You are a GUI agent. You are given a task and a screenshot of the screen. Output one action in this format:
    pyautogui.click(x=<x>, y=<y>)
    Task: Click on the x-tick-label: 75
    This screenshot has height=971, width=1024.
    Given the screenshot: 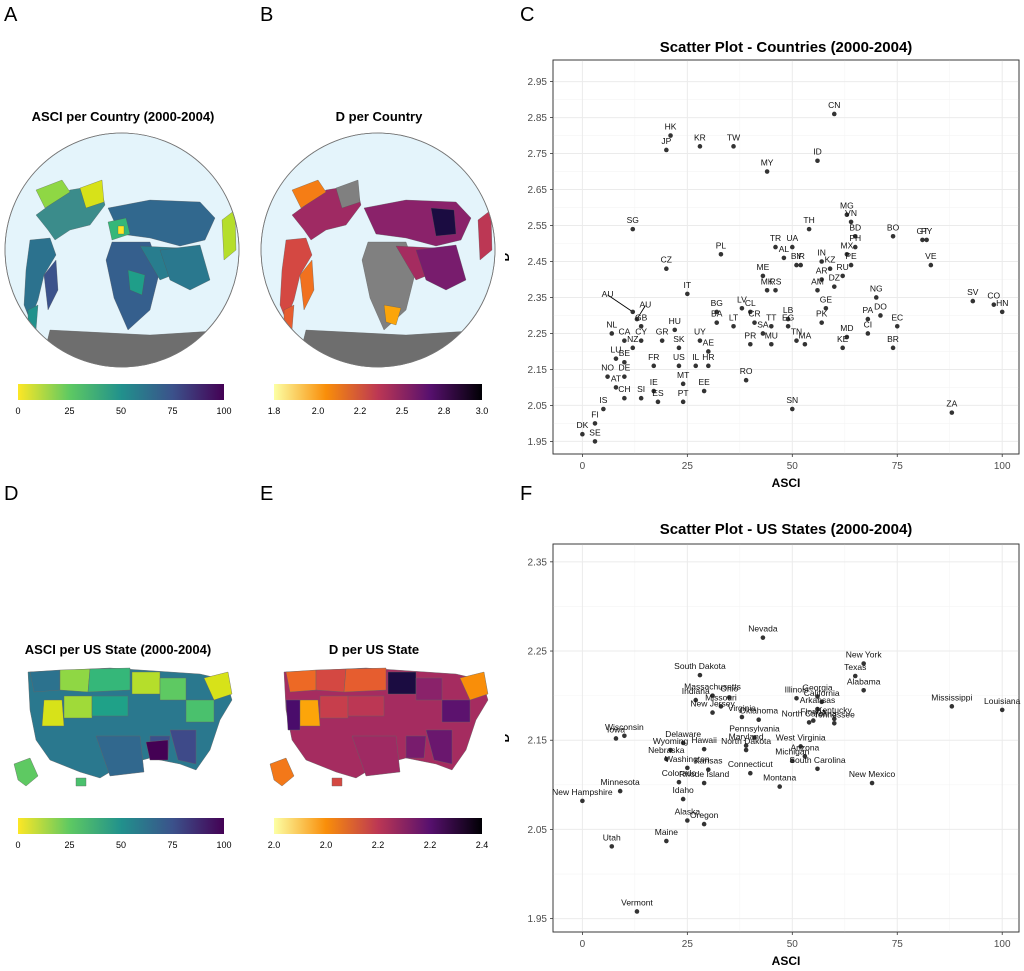 What is the action you would take?
    pyautogui.click(x=898, y=944)
    